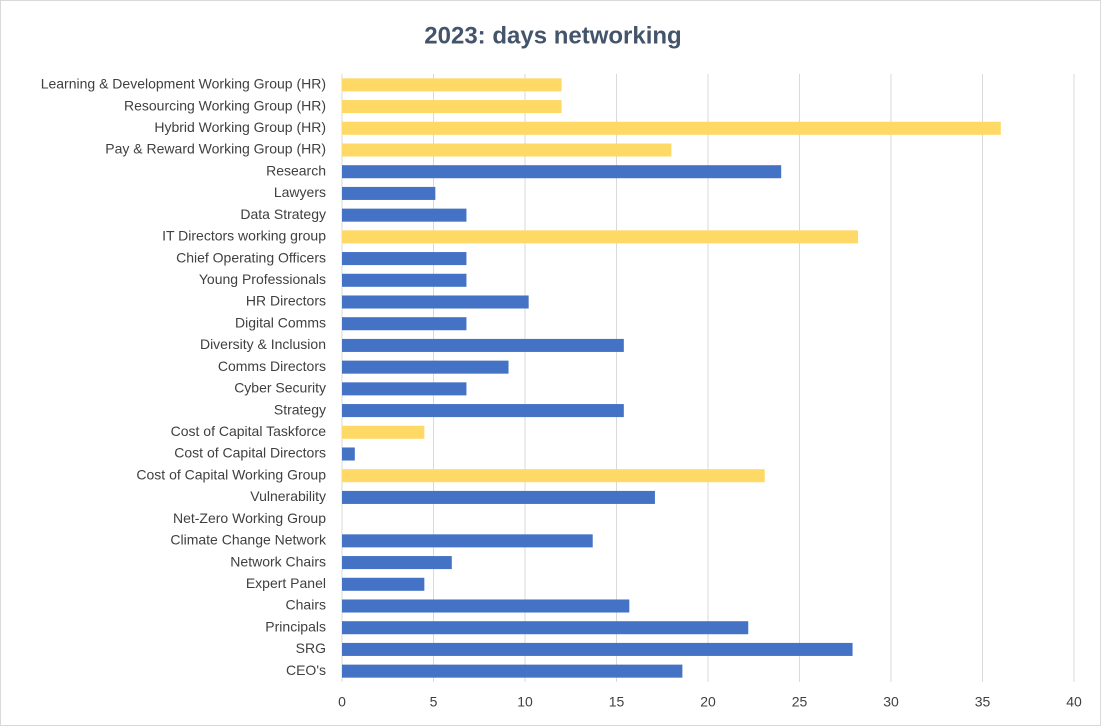 Image resolution: width=1101 pixels, height=726 pixels. Describe the element at coordinates (708, 702) in the screenshot. I see `x-tick-label: 20` at that location.